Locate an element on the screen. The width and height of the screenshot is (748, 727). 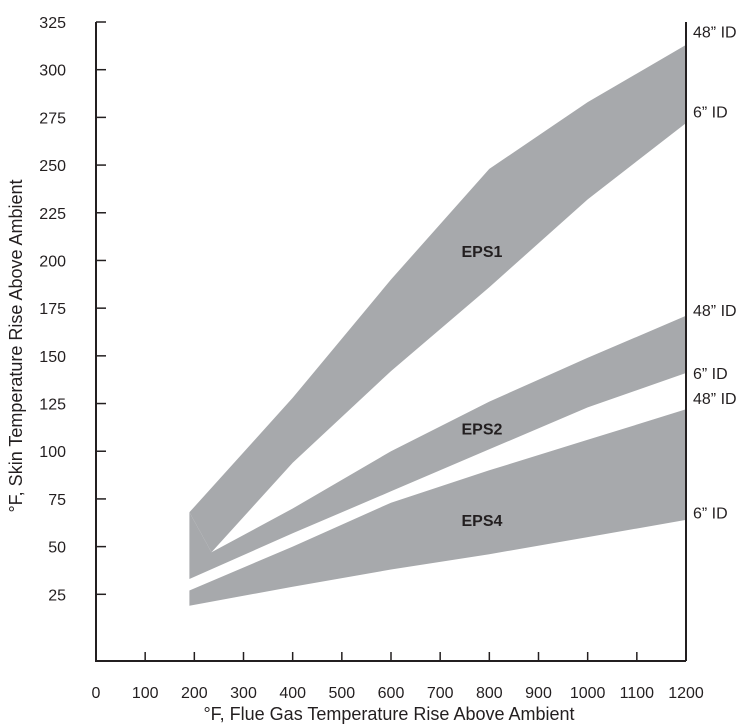
x-tick-label: 900 is located at coordinates (538, 693).